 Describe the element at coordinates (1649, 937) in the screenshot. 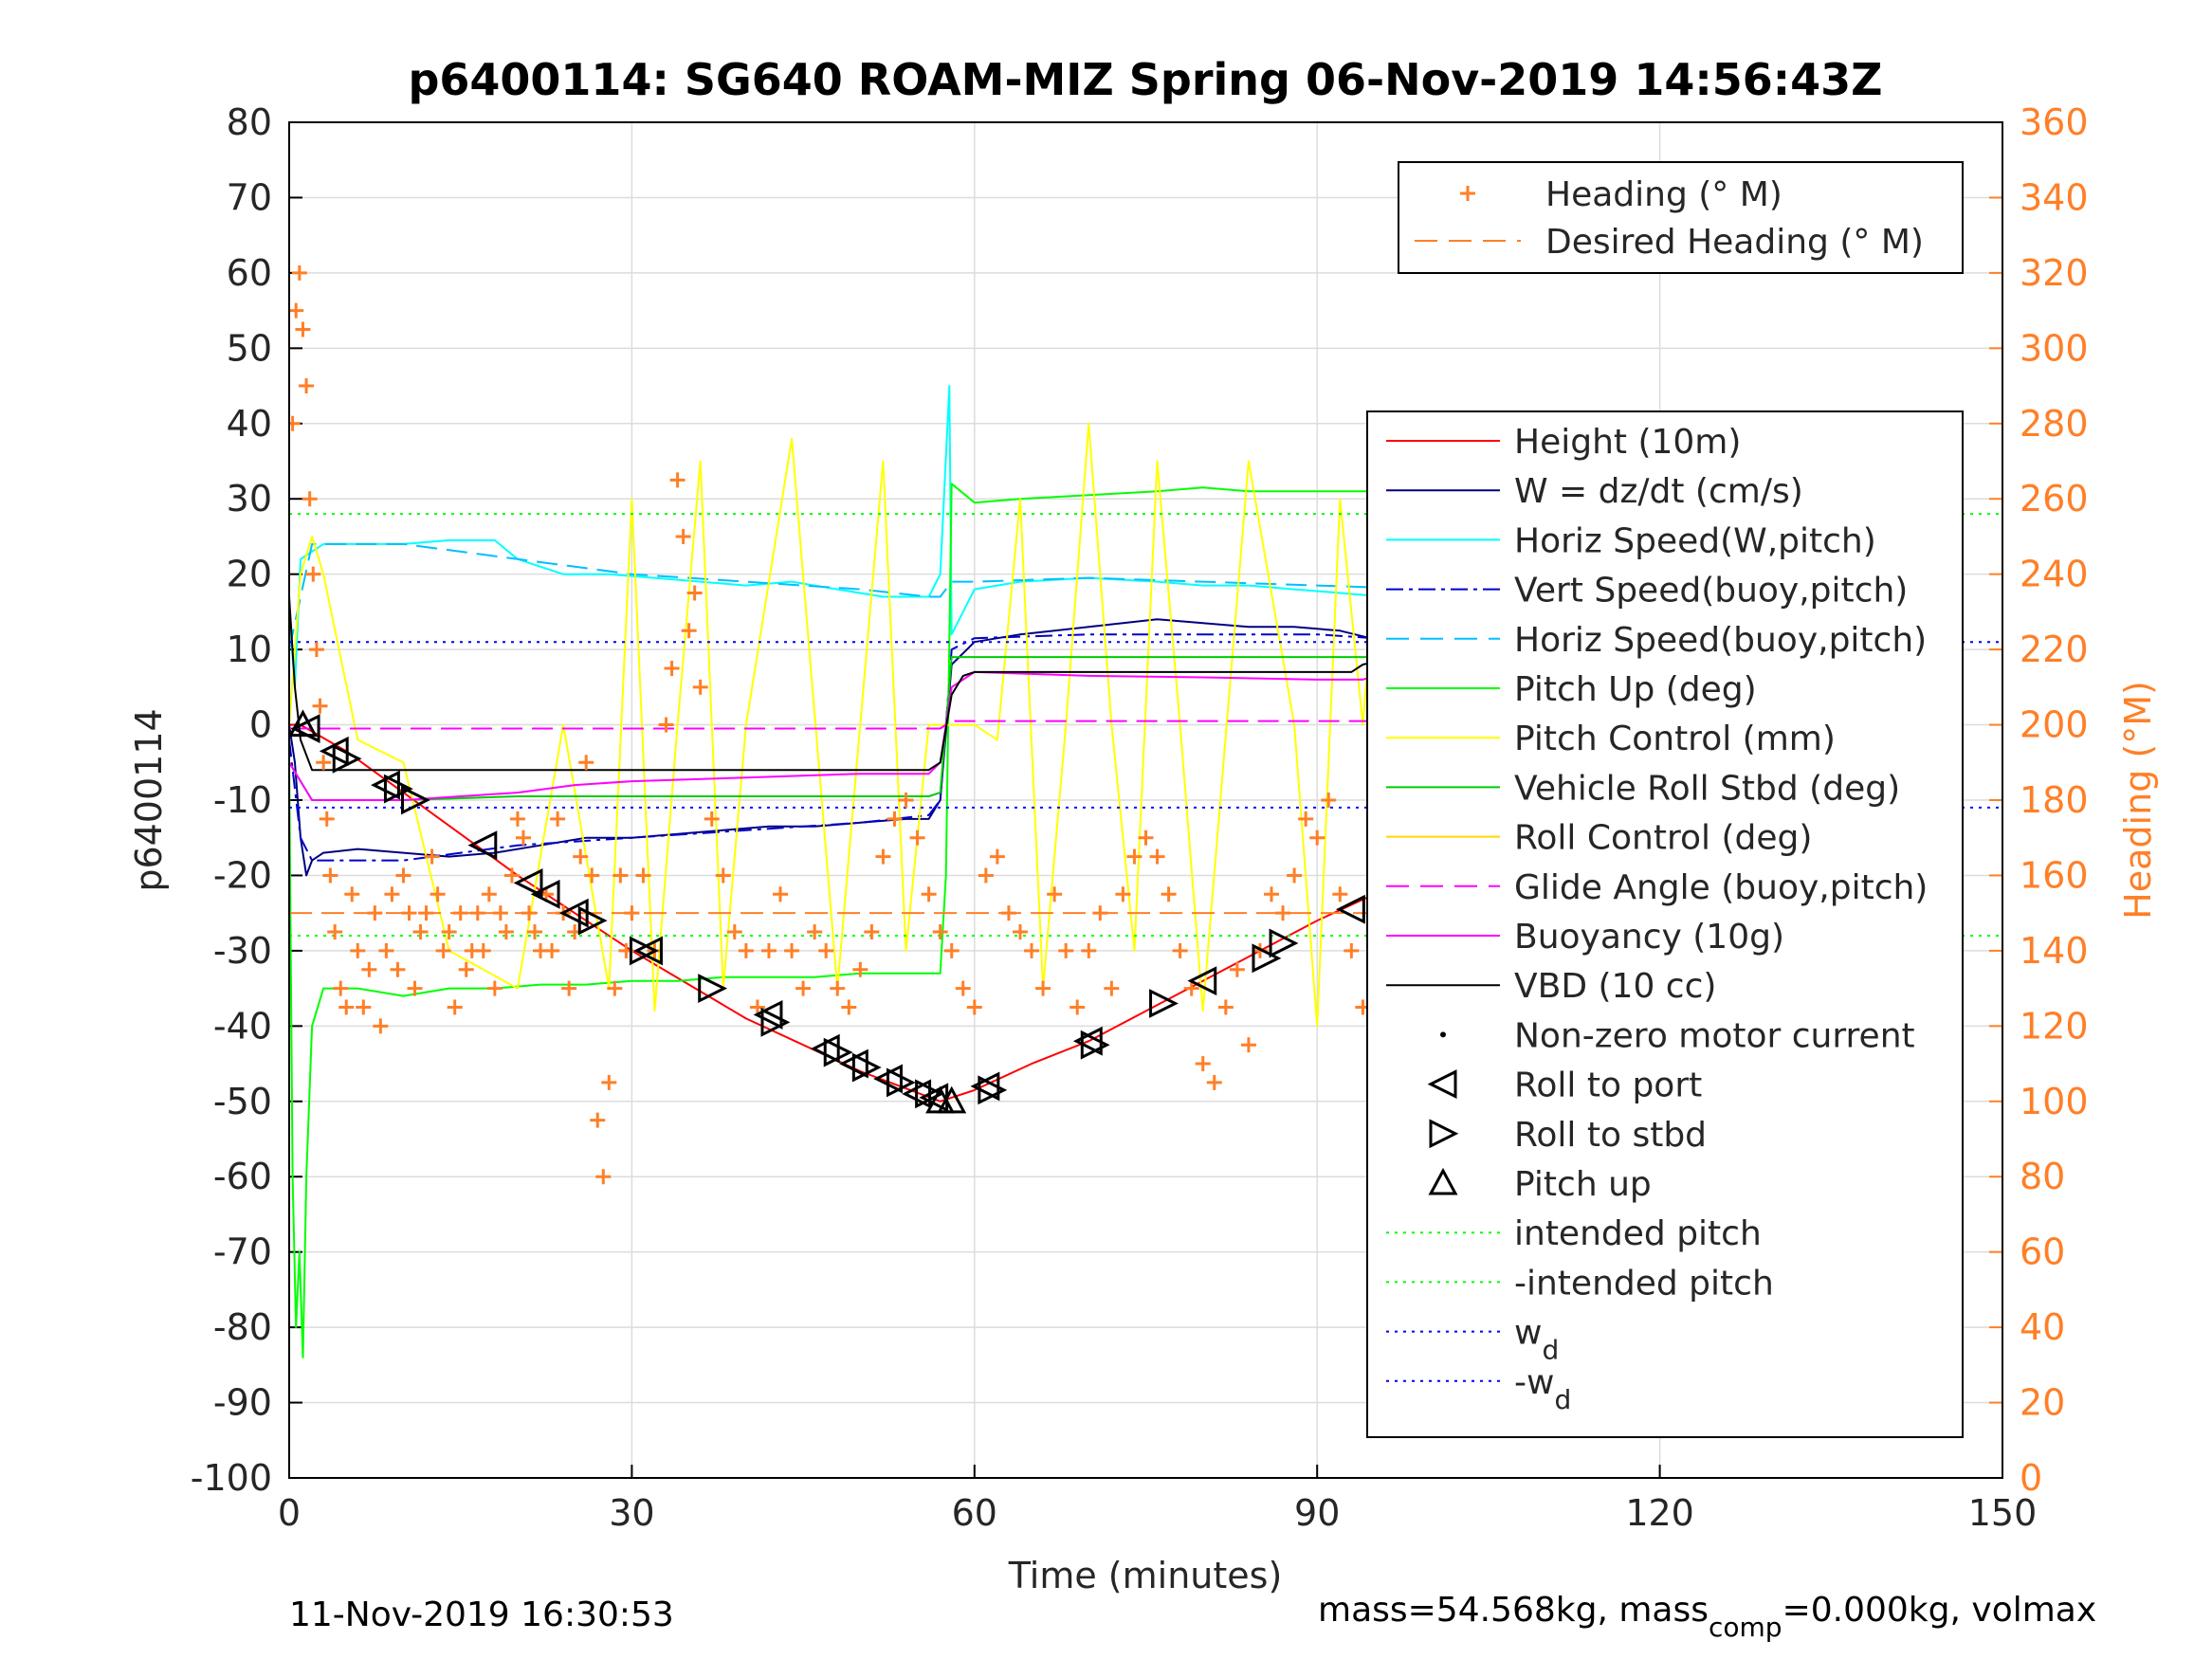

I see `legend-main-label: Buoyancy (10g)` at that location.